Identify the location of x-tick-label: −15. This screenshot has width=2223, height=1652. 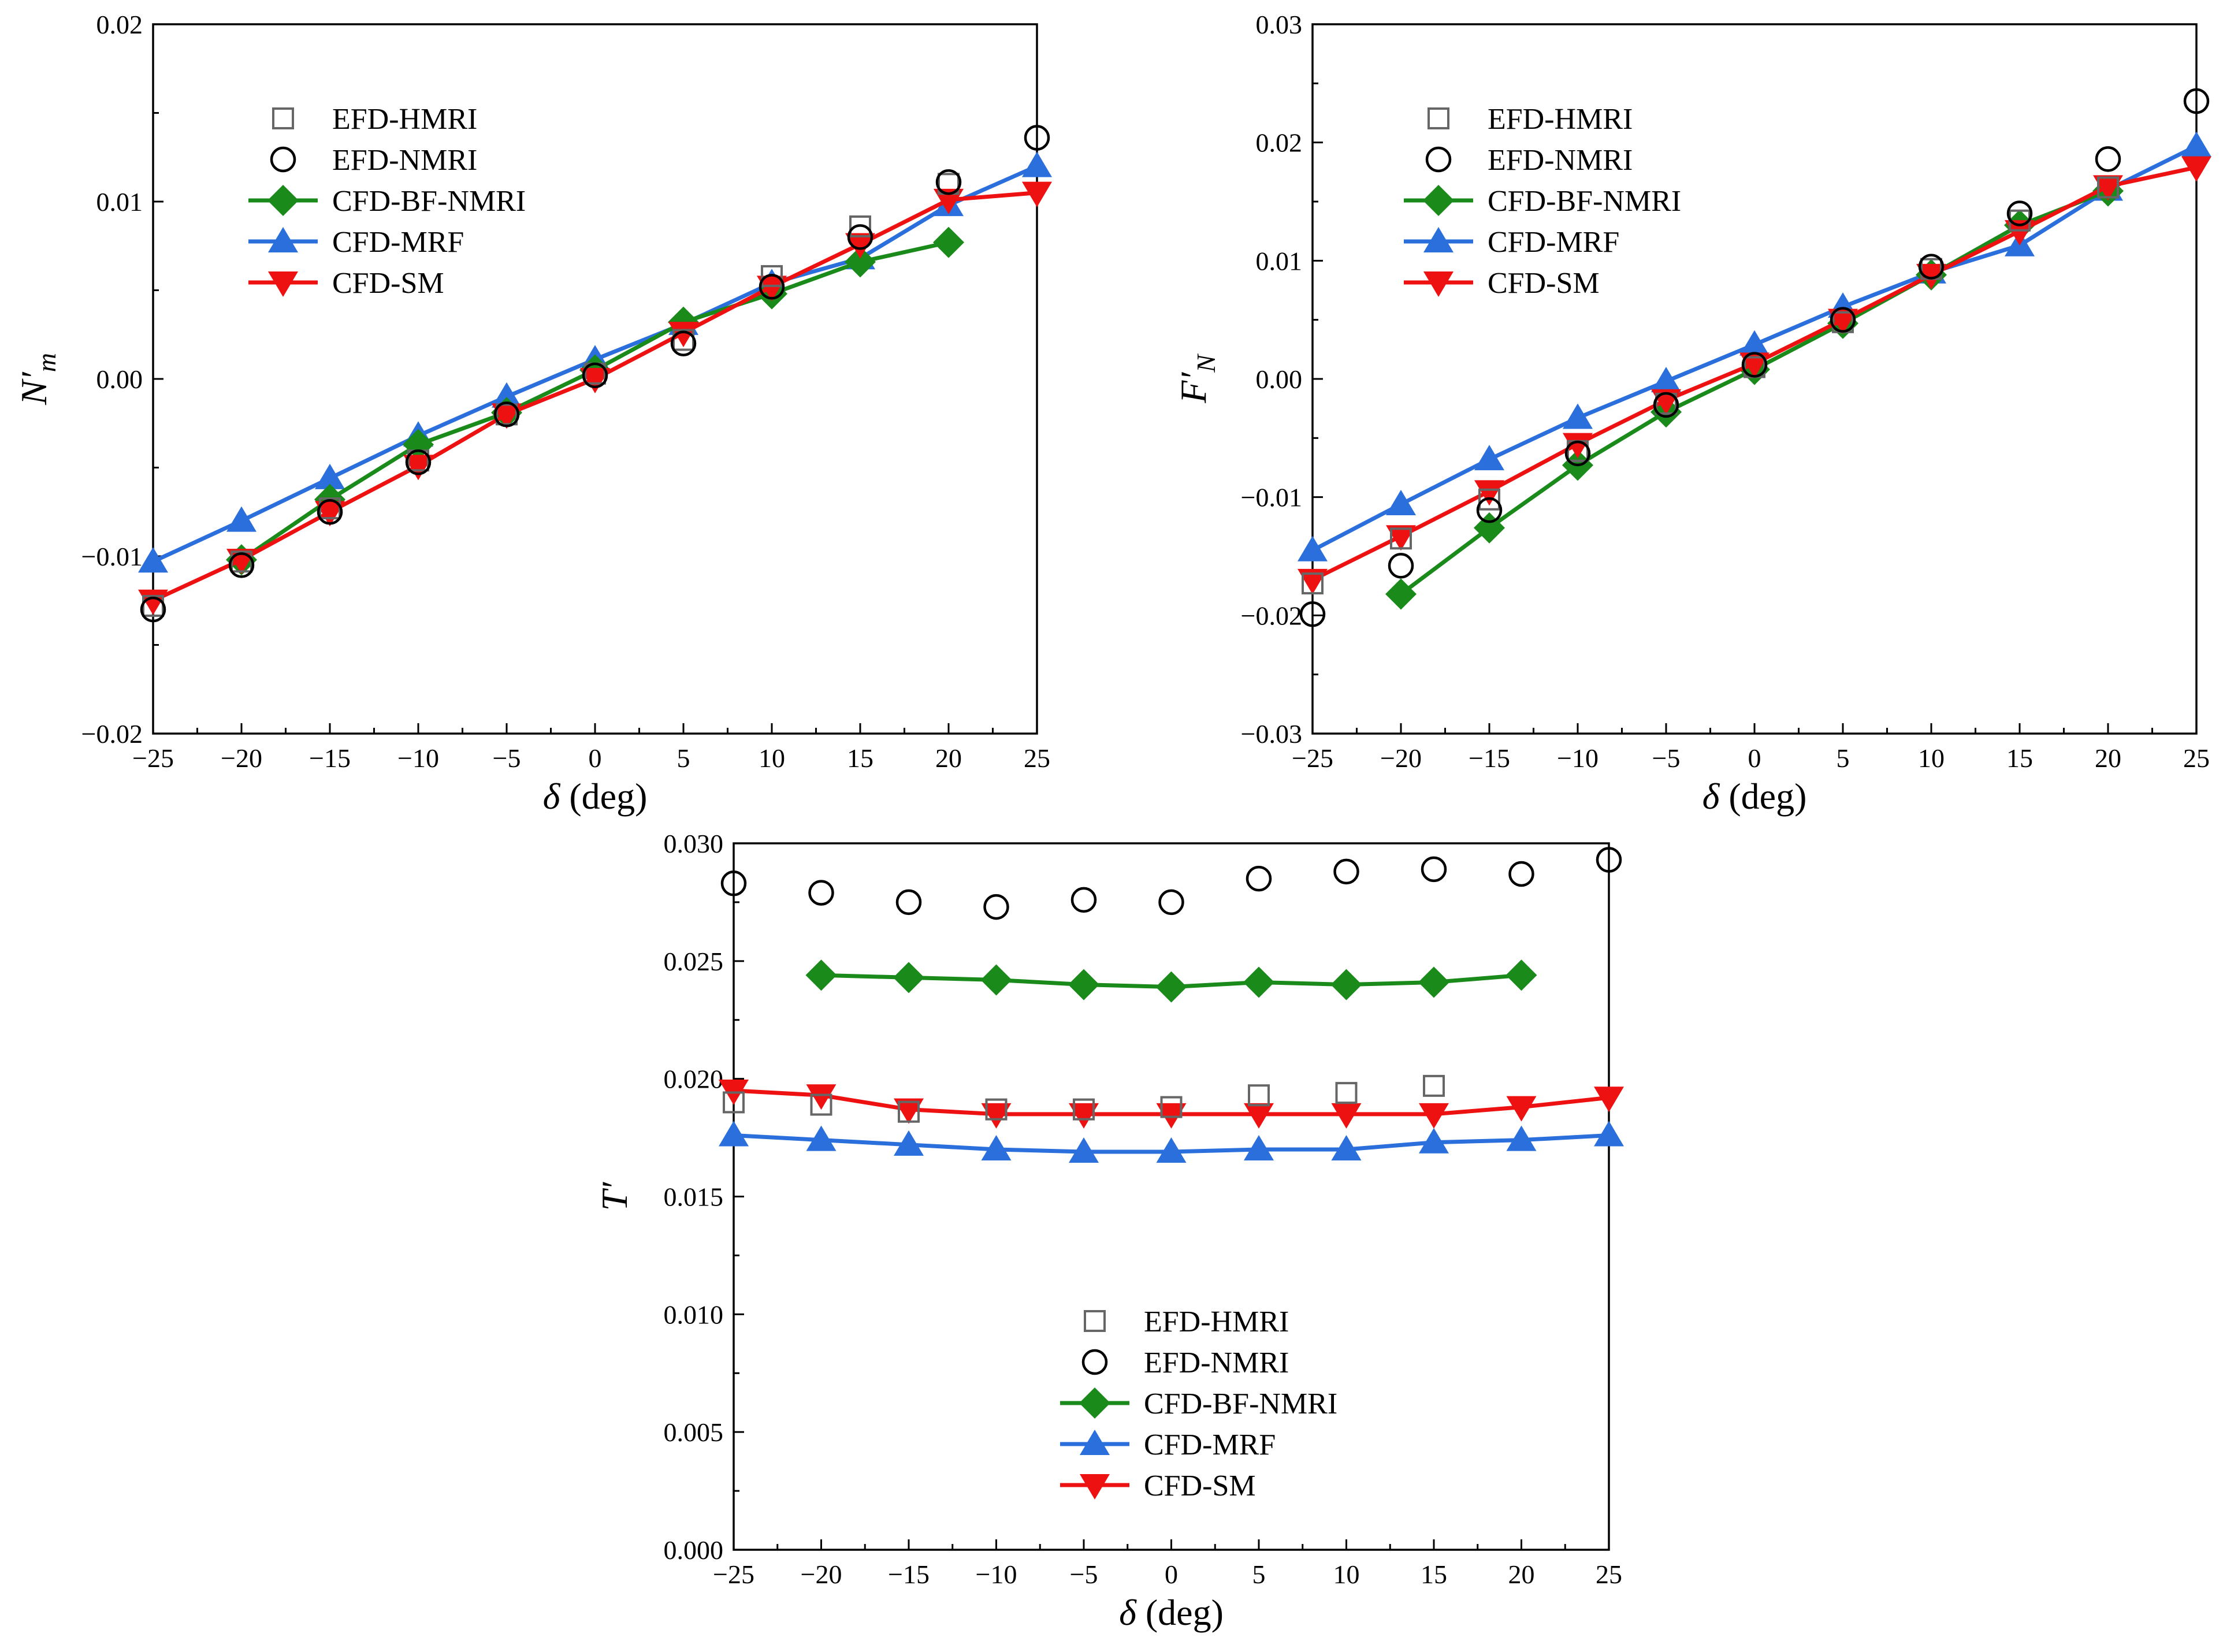
(909, 1575).